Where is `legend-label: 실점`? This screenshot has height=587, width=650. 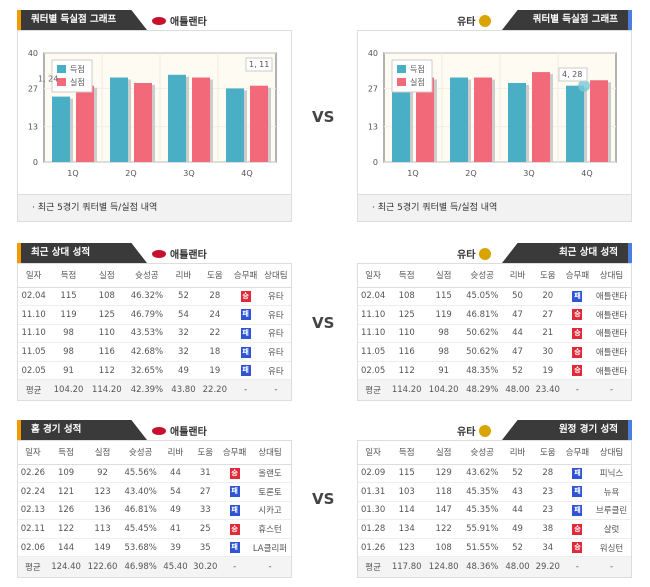 legend-label: 실점 is located at coordinates (77, 82).